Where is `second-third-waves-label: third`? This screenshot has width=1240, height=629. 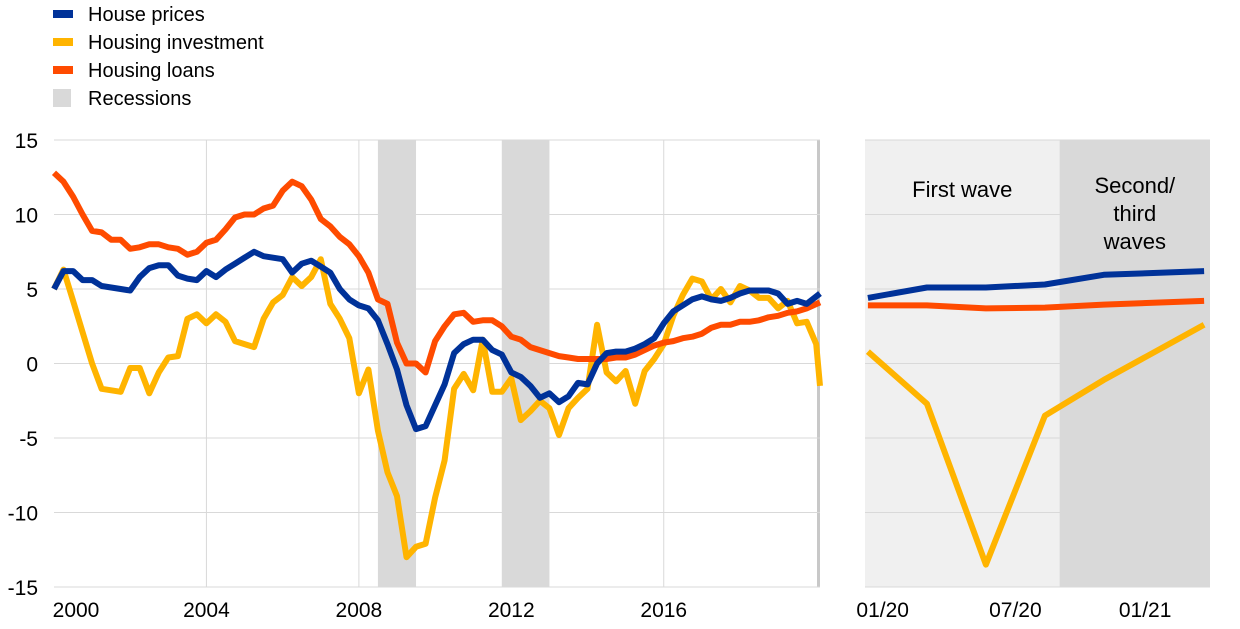 second-third-waves-label: third is located at coordinates (1134, 213).